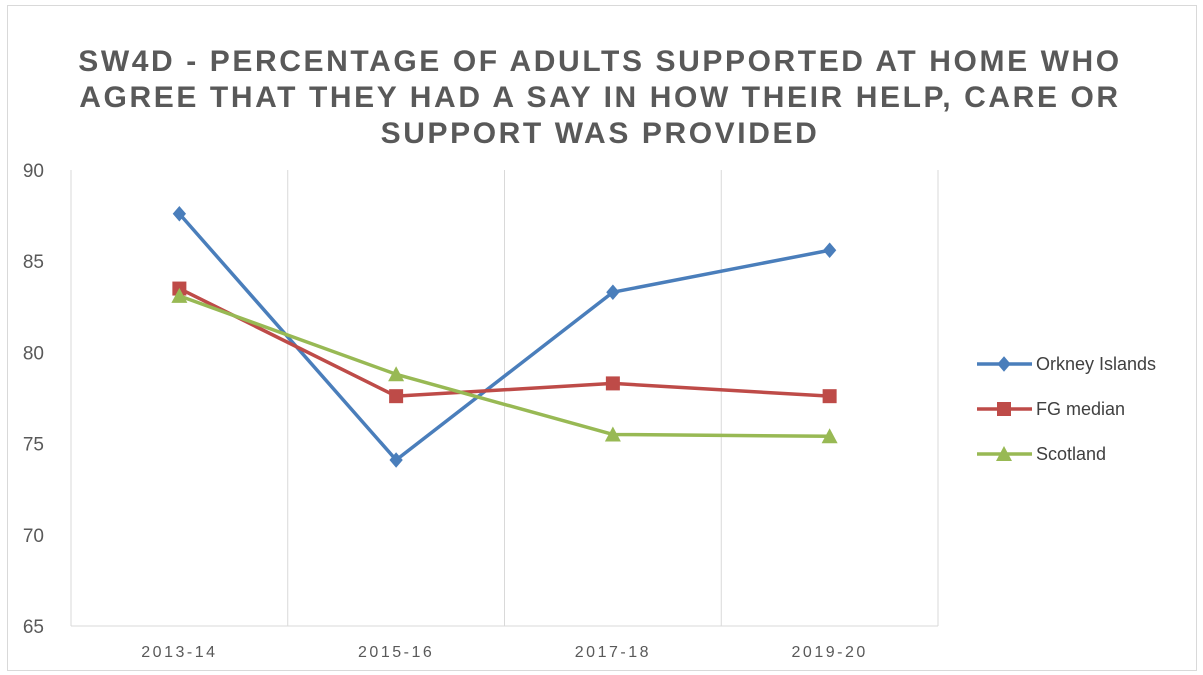 The width and height of the screenshot is (1203, 675). Describe the element at coordinates (33, 445) in the screenshot. I see `y-tick-label: 75` at that location.